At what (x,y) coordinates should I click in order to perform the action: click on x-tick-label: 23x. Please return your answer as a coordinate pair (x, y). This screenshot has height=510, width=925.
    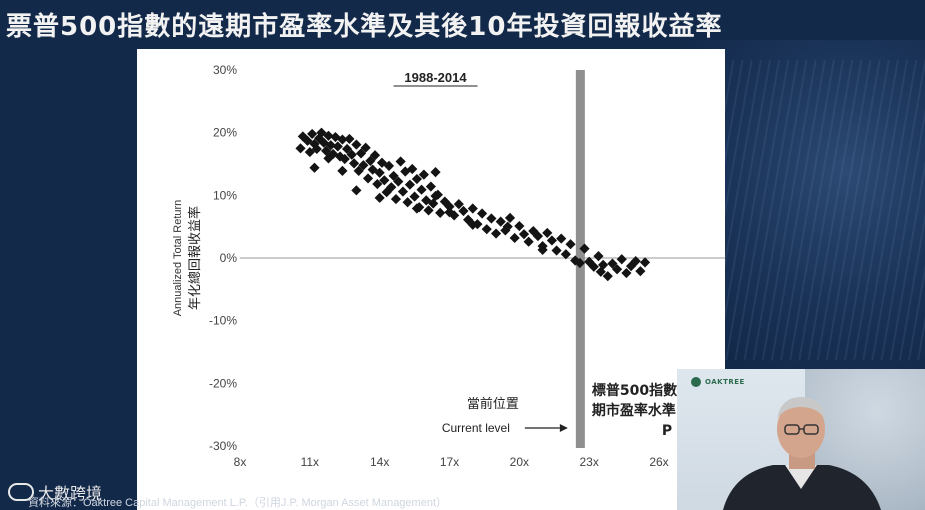
    Looking at the image, I should click on (588, 462).